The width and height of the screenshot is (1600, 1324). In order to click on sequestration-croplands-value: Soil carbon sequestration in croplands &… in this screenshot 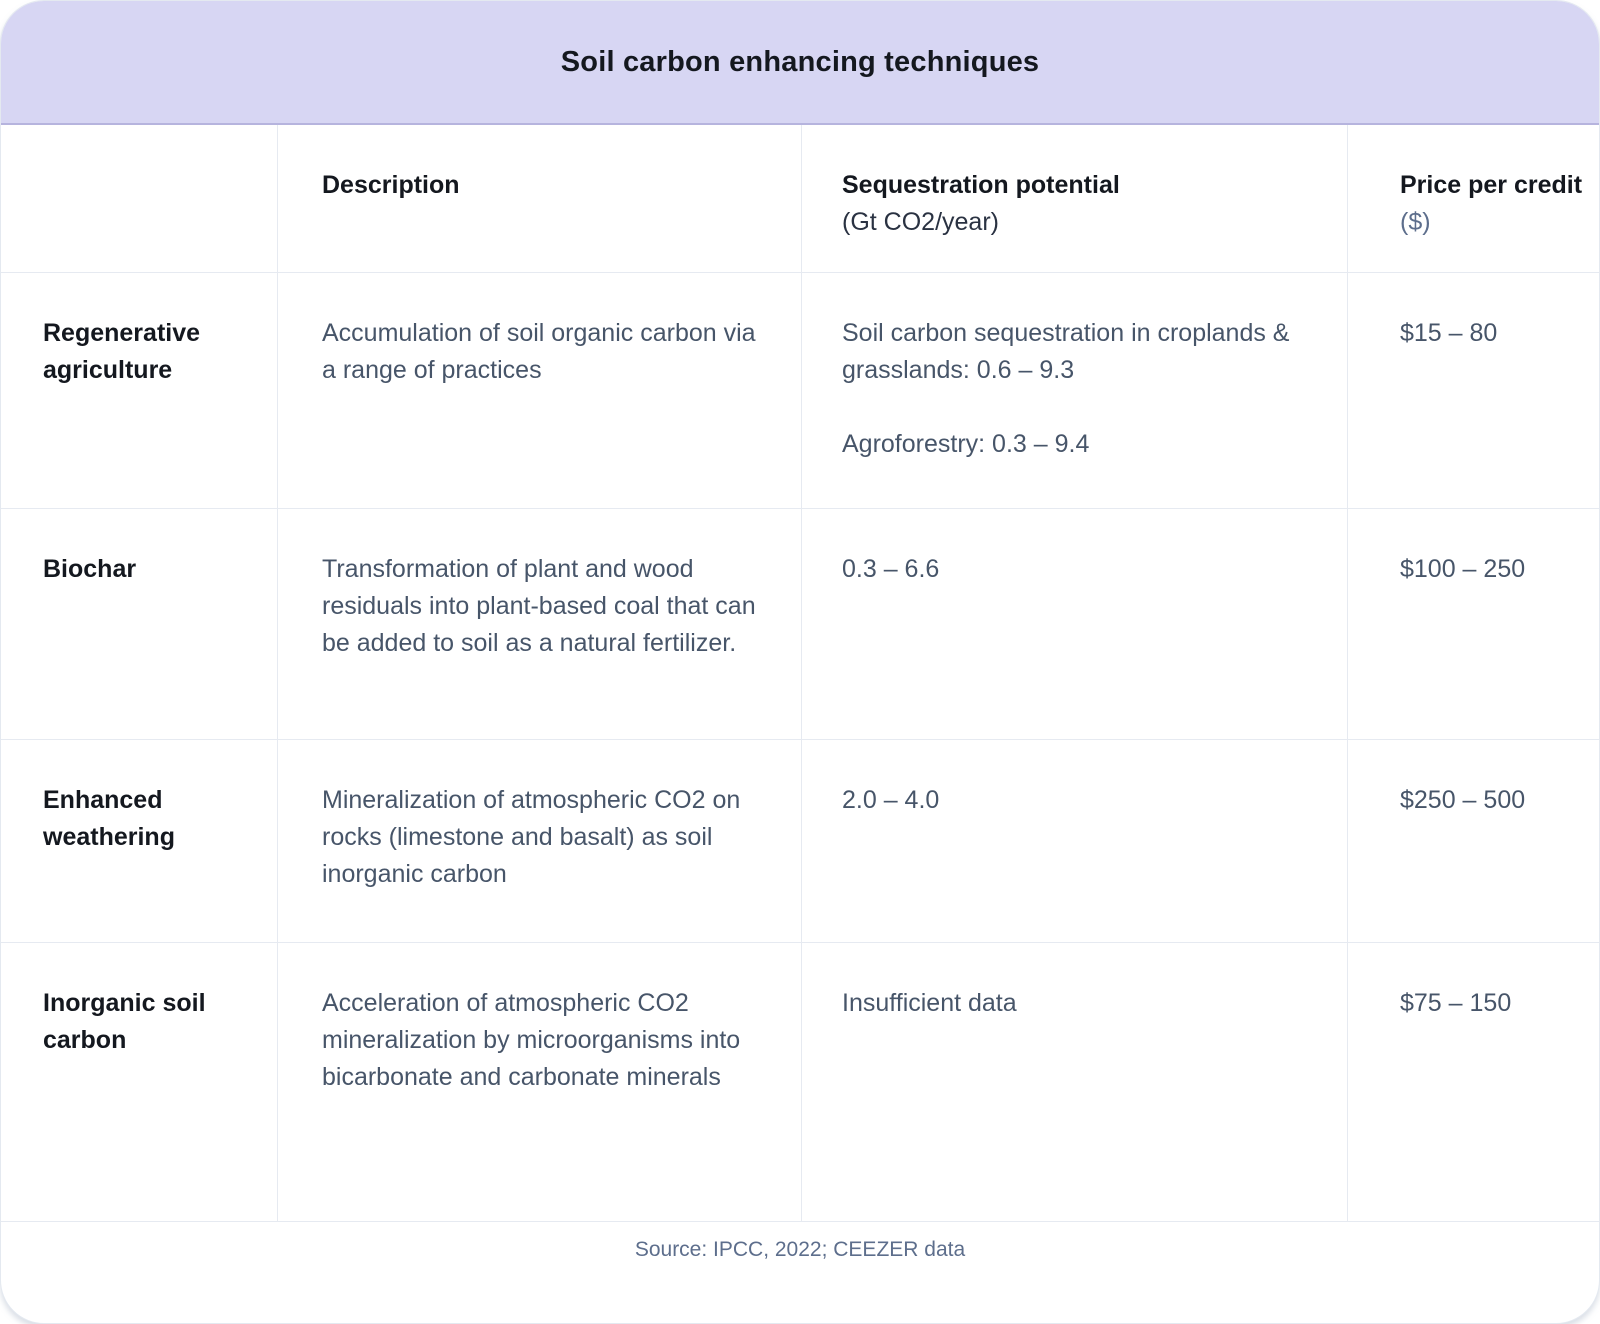, I will do `click(1066, 351)`.